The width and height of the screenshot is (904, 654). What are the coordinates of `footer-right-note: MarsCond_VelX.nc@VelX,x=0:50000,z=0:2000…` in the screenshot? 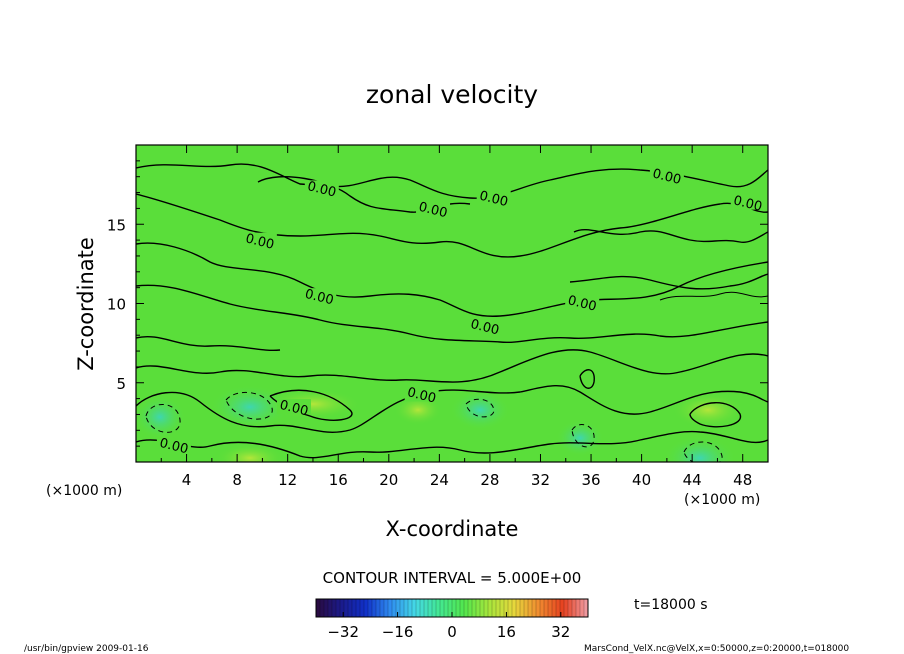 It's located at (716, 649).